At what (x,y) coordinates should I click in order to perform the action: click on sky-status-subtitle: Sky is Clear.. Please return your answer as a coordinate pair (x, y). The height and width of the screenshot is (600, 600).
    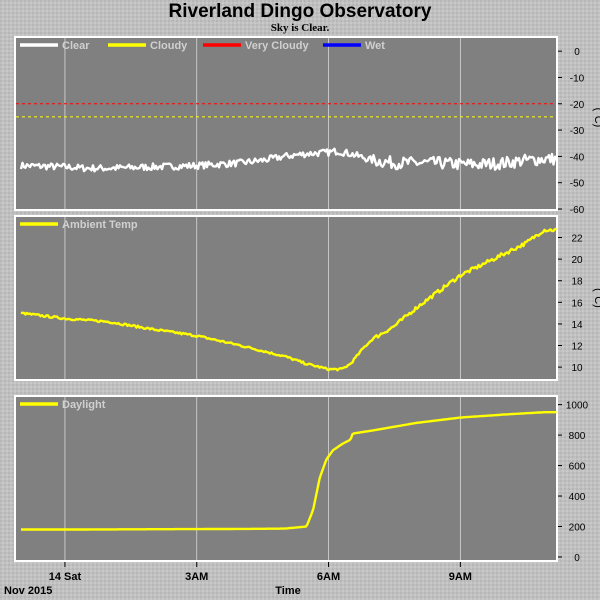
    Looking at the image, I should click on (300, 28).